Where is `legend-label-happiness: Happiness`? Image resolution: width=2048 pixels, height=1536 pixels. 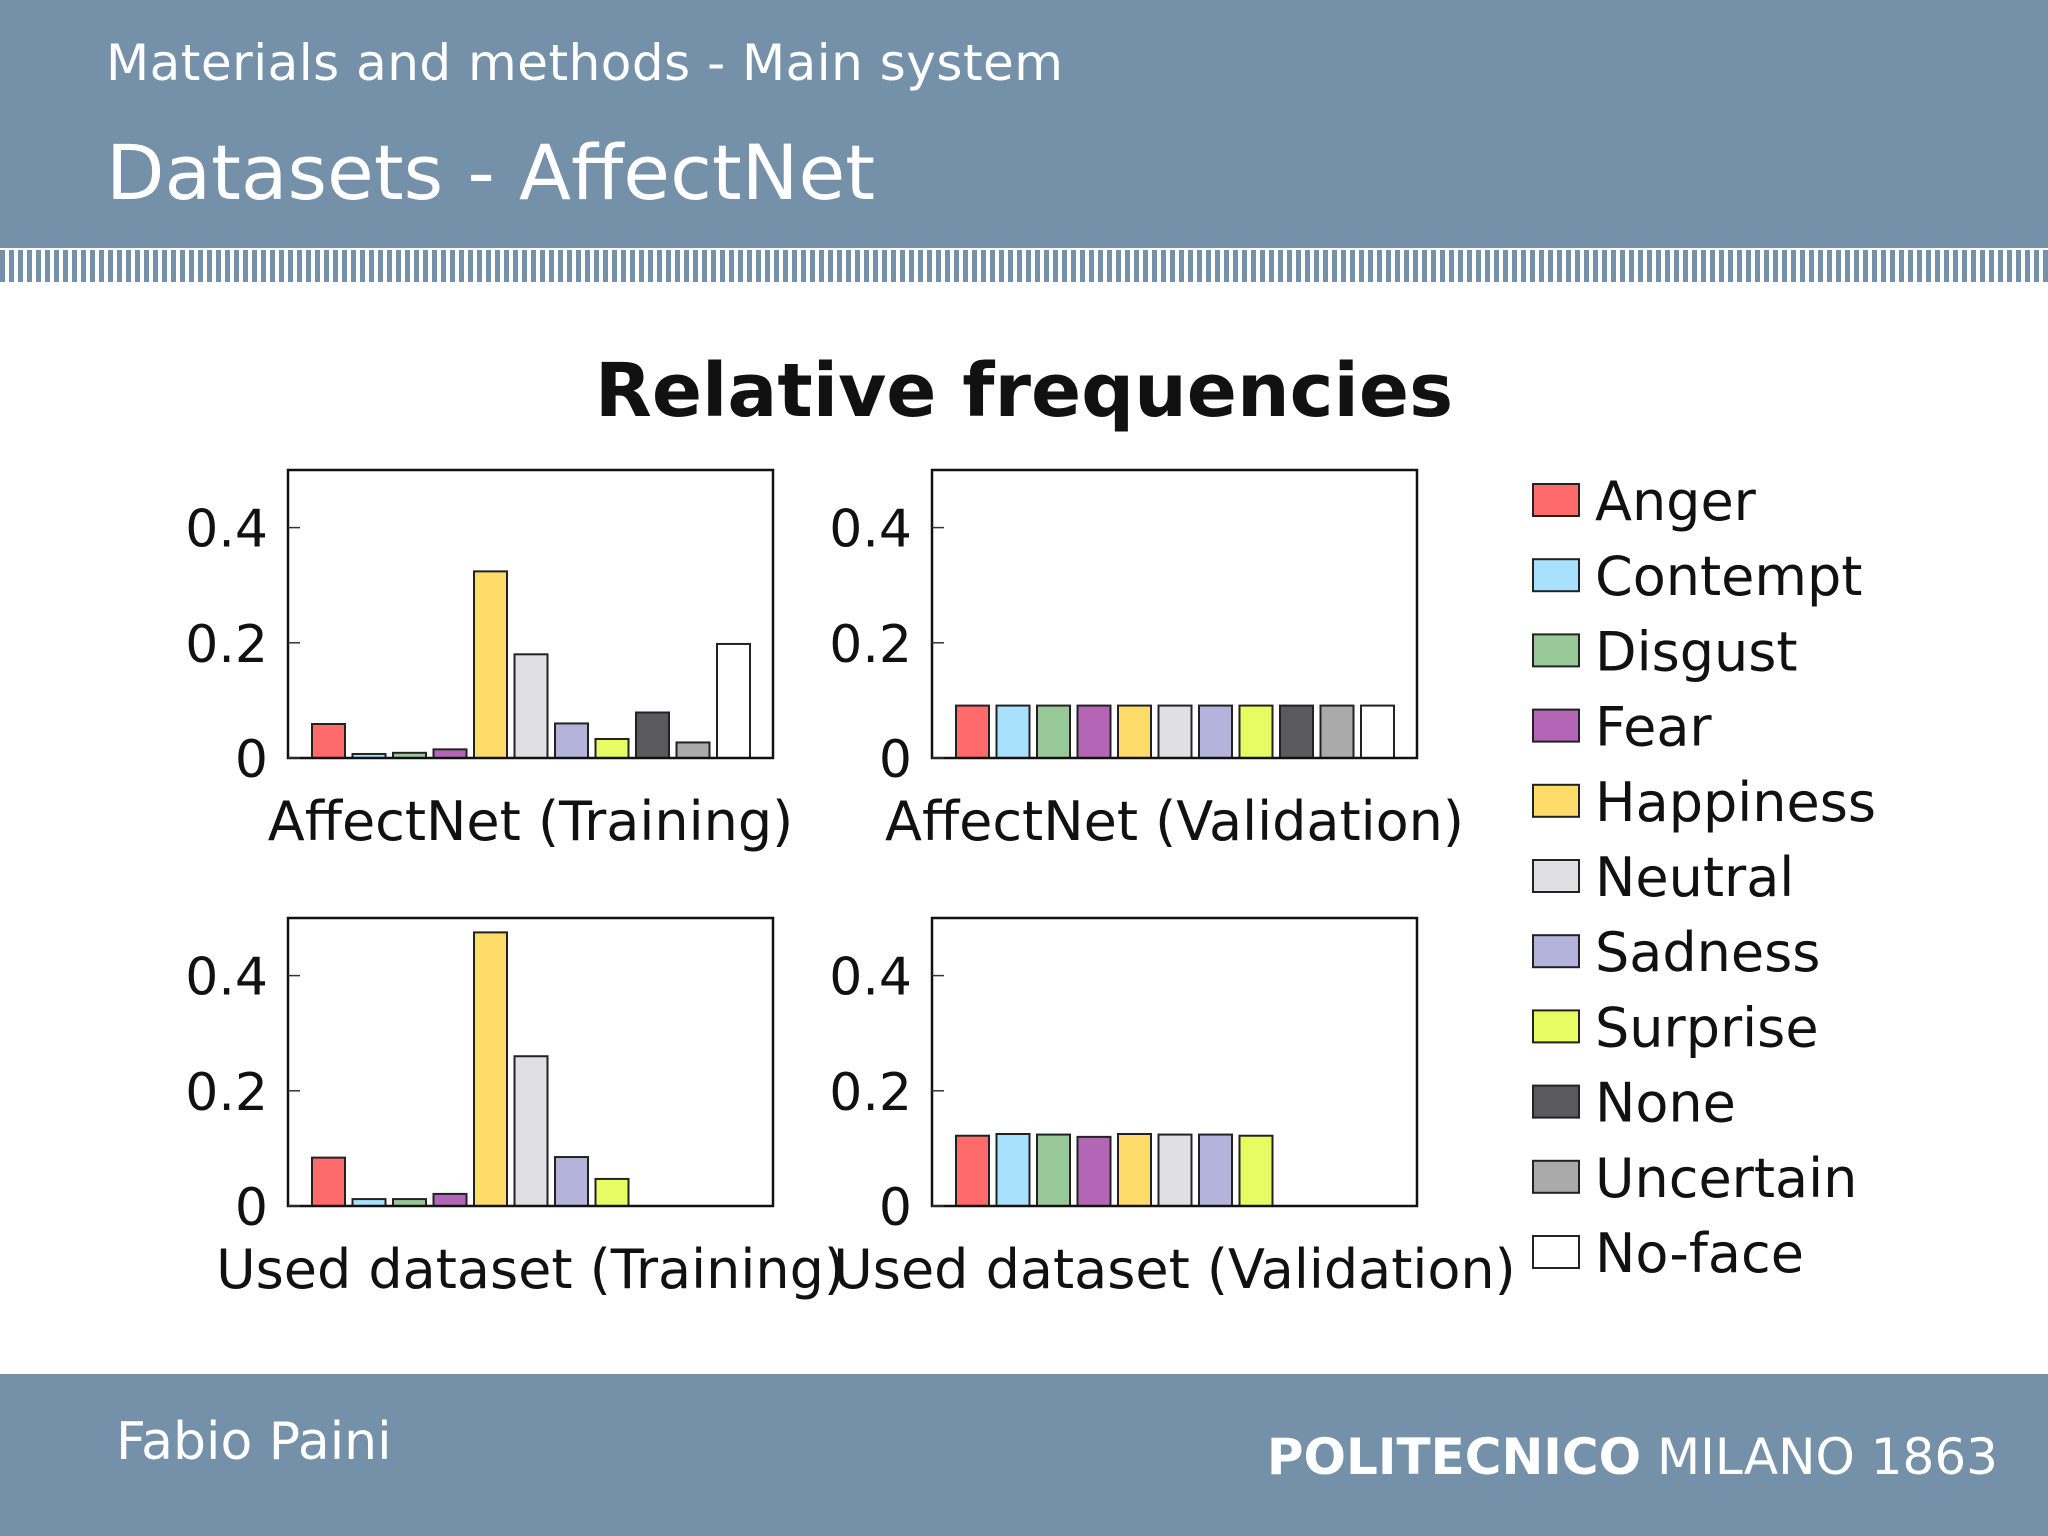
legend-label-happiness: Happiness is located at coordinates (1735, 802).